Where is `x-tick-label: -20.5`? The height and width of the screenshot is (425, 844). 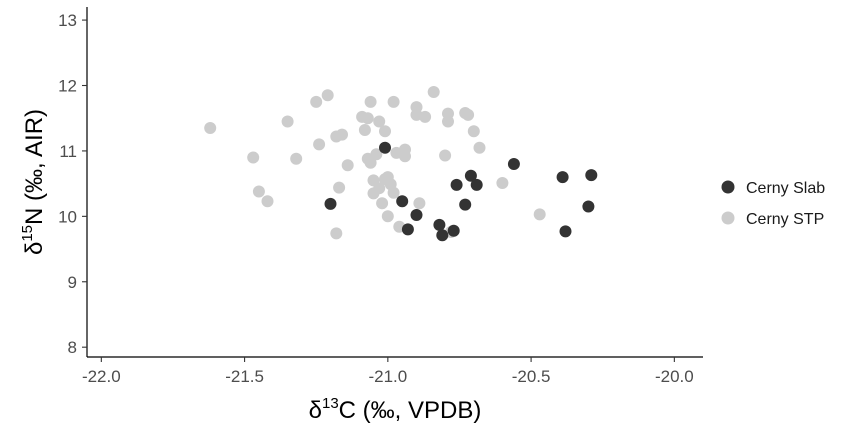
x-tick-label: -20.5 is located at coordinates (531, 376).